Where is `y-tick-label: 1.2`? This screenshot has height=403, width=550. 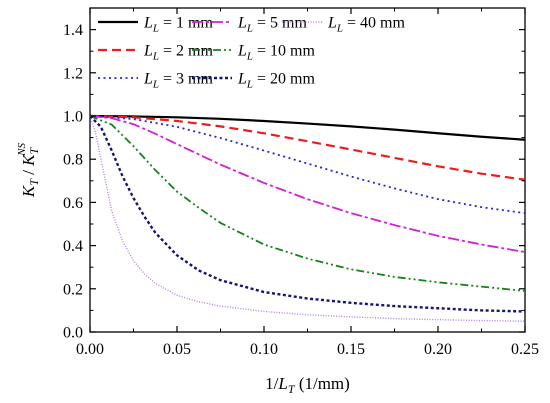 y-tick-label: 1.2 is located at coordinates (73, 73).